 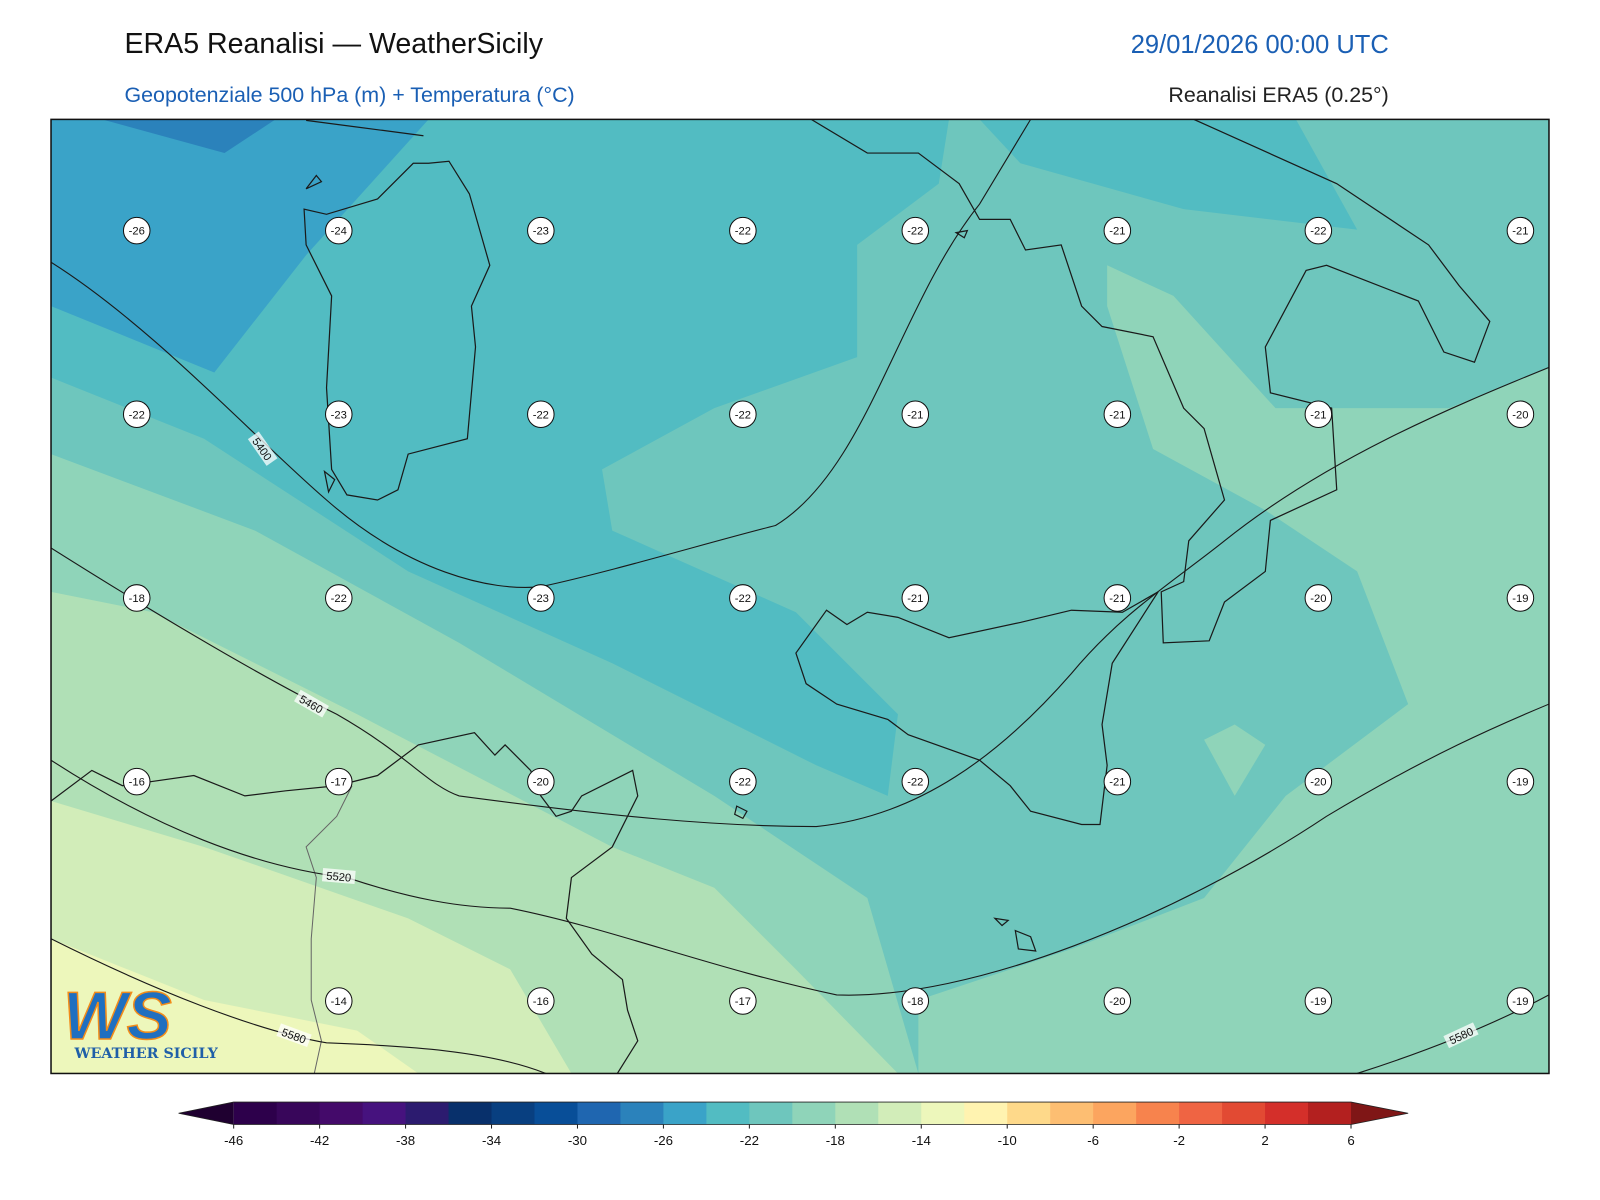 I want to click on colorbar-tick-label: -14, so click(x=921, y=1140).